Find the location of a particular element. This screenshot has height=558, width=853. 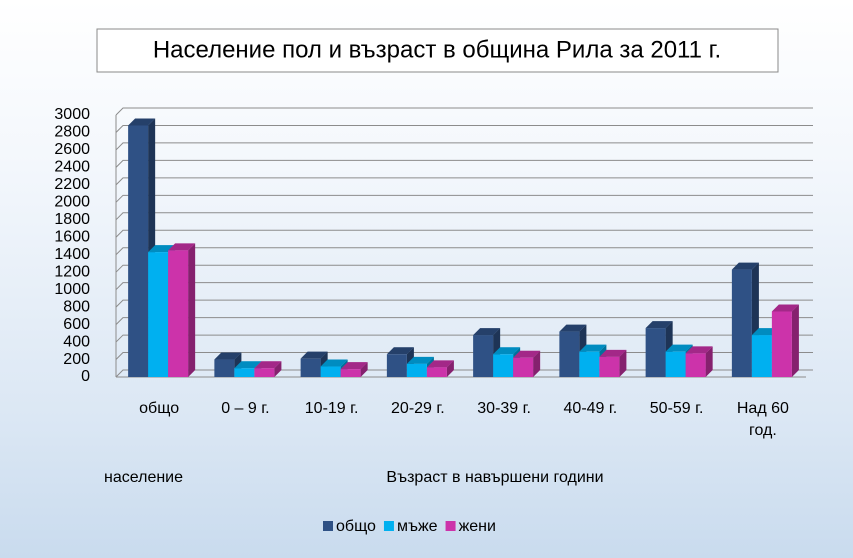

y-tick-label: 2600 is located at coordinates (72, 149).